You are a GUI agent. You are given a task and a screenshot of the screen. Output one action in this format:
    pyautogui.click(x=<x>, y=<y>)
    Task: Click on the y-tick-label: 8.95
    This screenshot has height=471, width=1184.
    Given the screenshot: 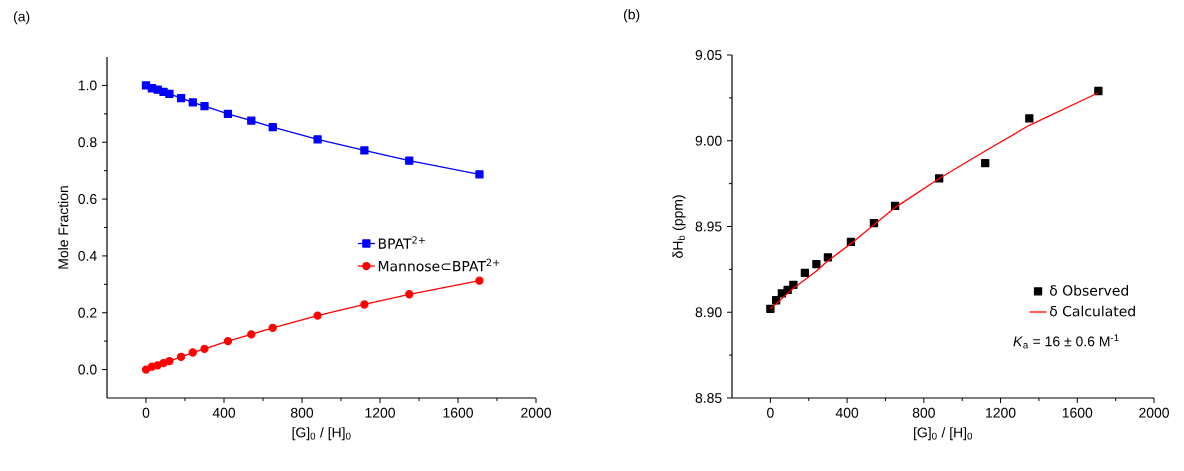 What is the action you would take?
    pyautogui.click(x=708, y=226)
    